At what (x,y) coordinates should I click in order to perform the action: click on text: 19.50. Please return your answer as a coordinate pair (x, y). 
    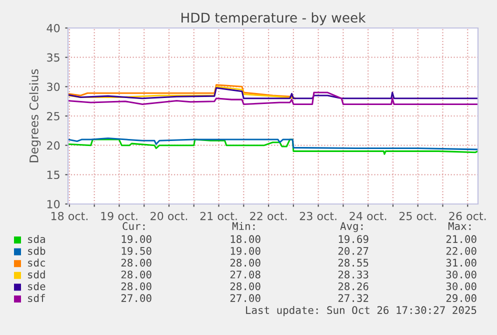
    Looking at the image, I should click on (137, 250).